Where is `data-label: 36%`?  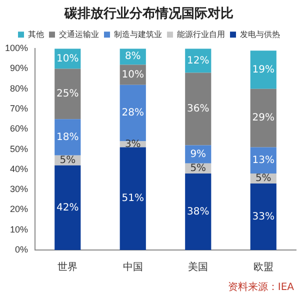
data-label: 36% is located at coordinates (198, 109).